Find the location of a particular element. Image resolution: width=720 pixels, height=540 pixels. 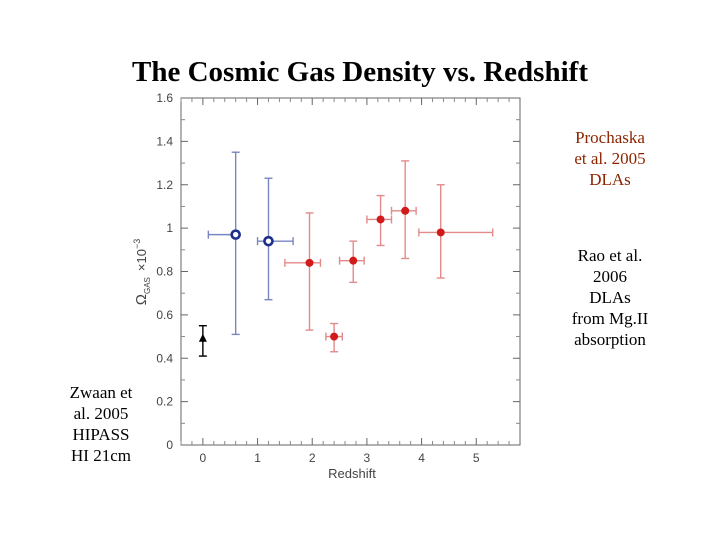

prochaska-line-2: et al. 2005 is located at coordinates (610, 158).